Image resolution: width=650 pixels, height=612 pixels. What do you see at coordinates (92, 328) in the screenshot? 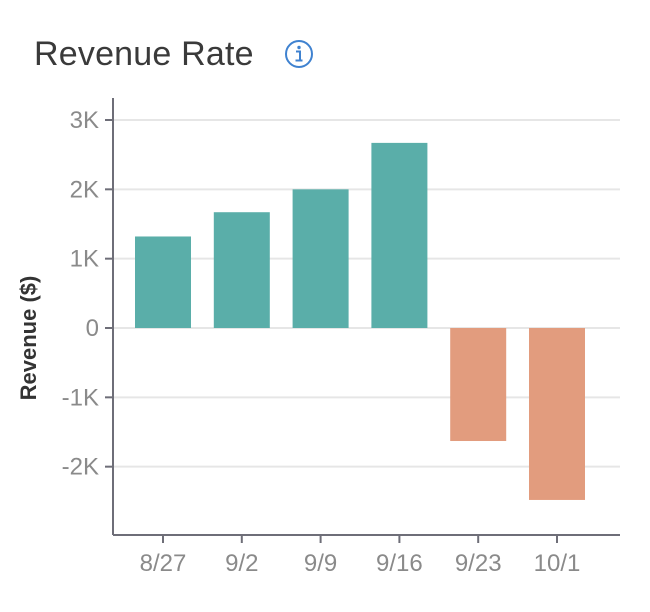
I see `y-tick-label: 0` at bounding box center [92, 328].